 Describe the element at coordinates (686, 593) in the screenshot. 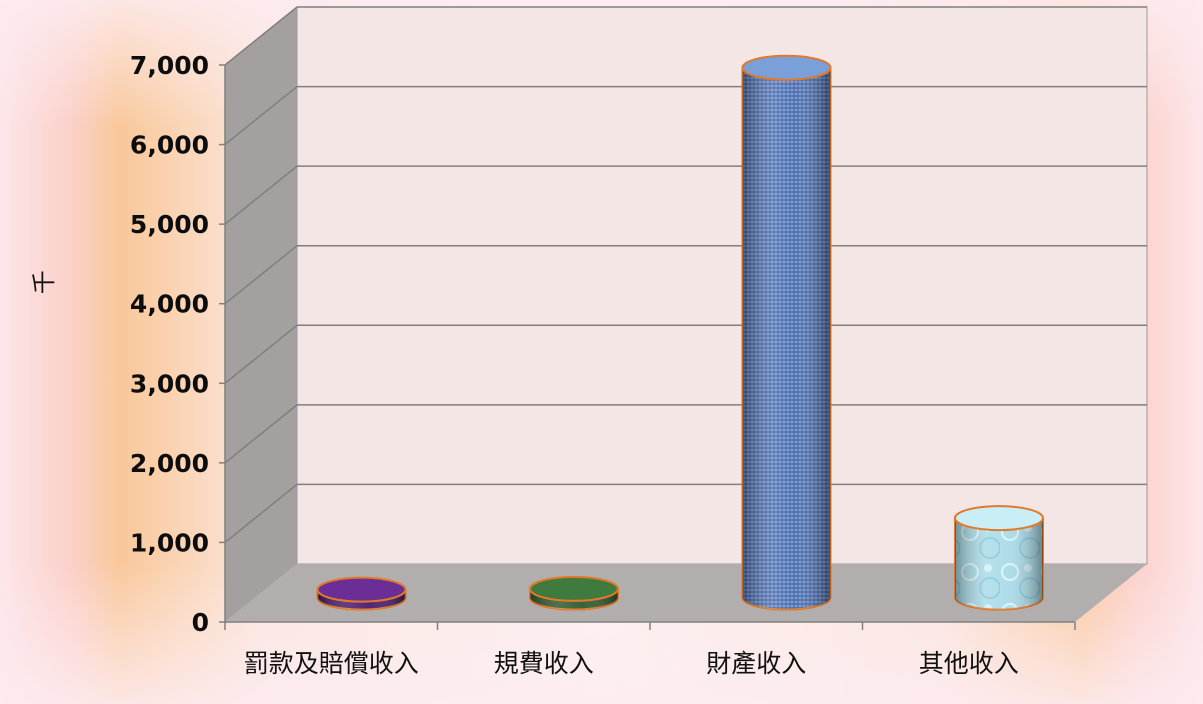

I see `floor` at that location.